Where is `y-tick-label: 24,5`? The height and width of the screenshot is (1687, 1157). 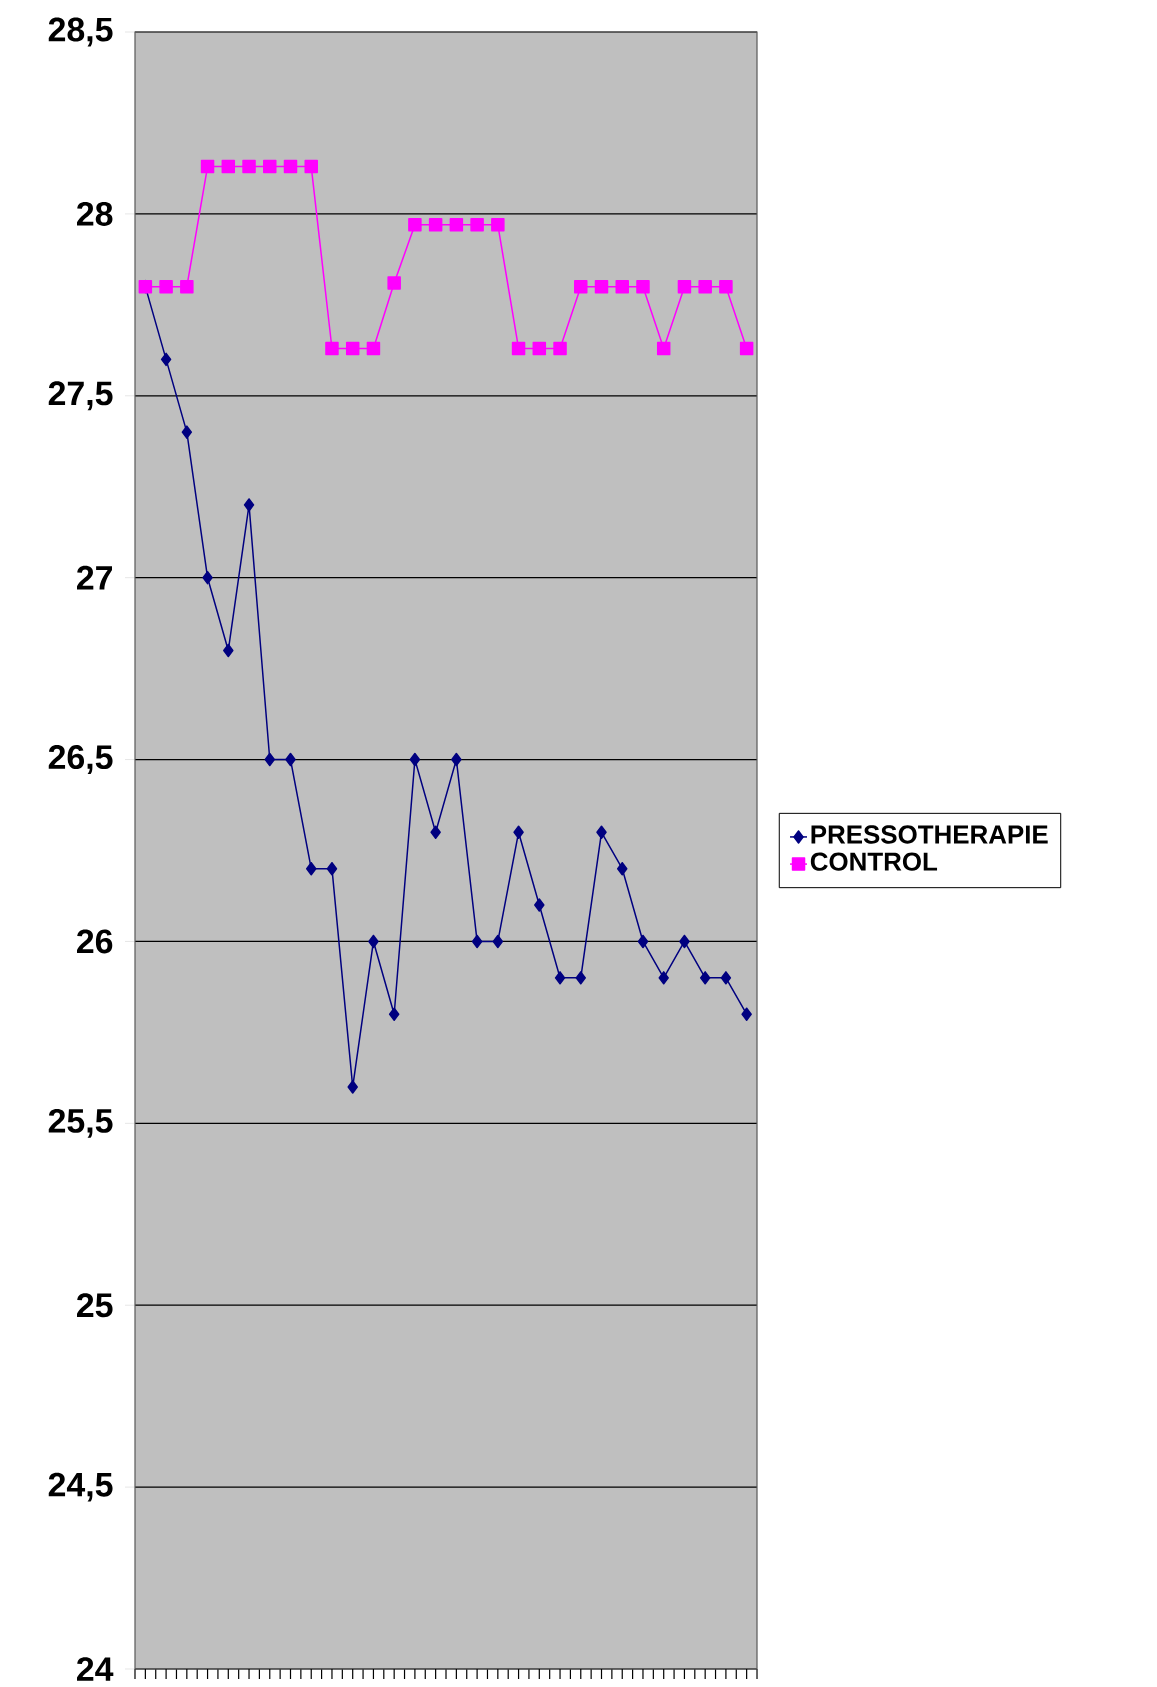 y-tick-label: 24,5 is located at coordinates (80, 1487).